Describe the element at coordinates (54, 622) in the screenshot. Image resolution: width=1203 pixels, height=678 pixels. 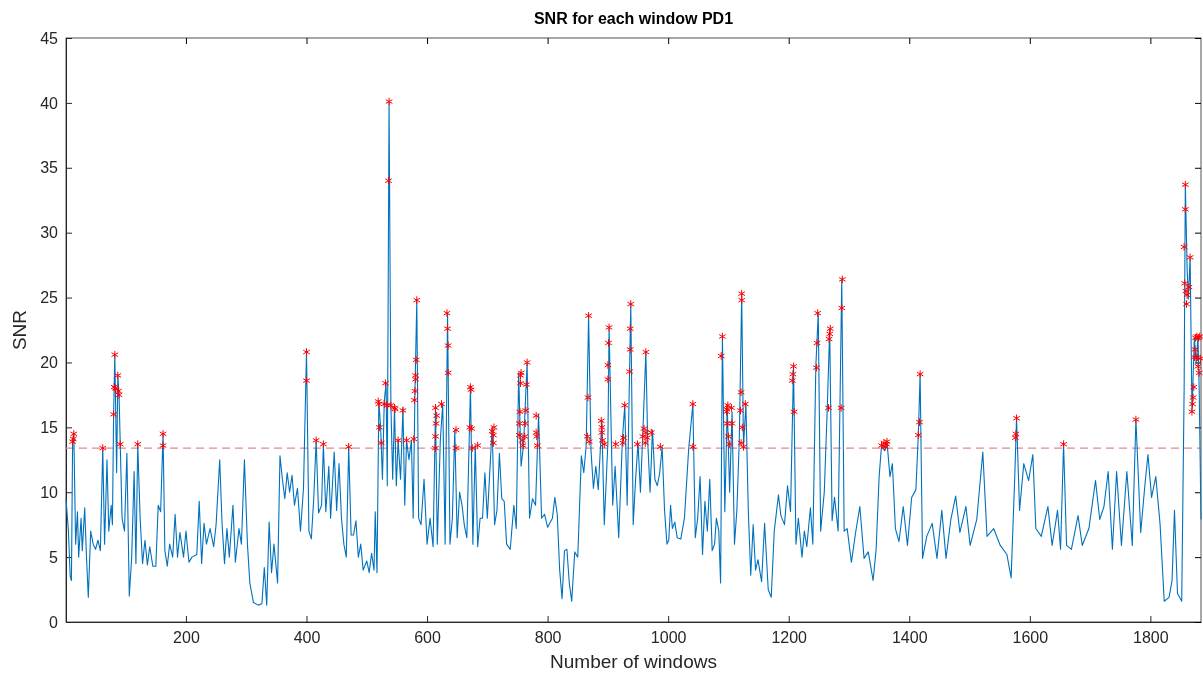
I see `y-tick-label: 0` at that location.